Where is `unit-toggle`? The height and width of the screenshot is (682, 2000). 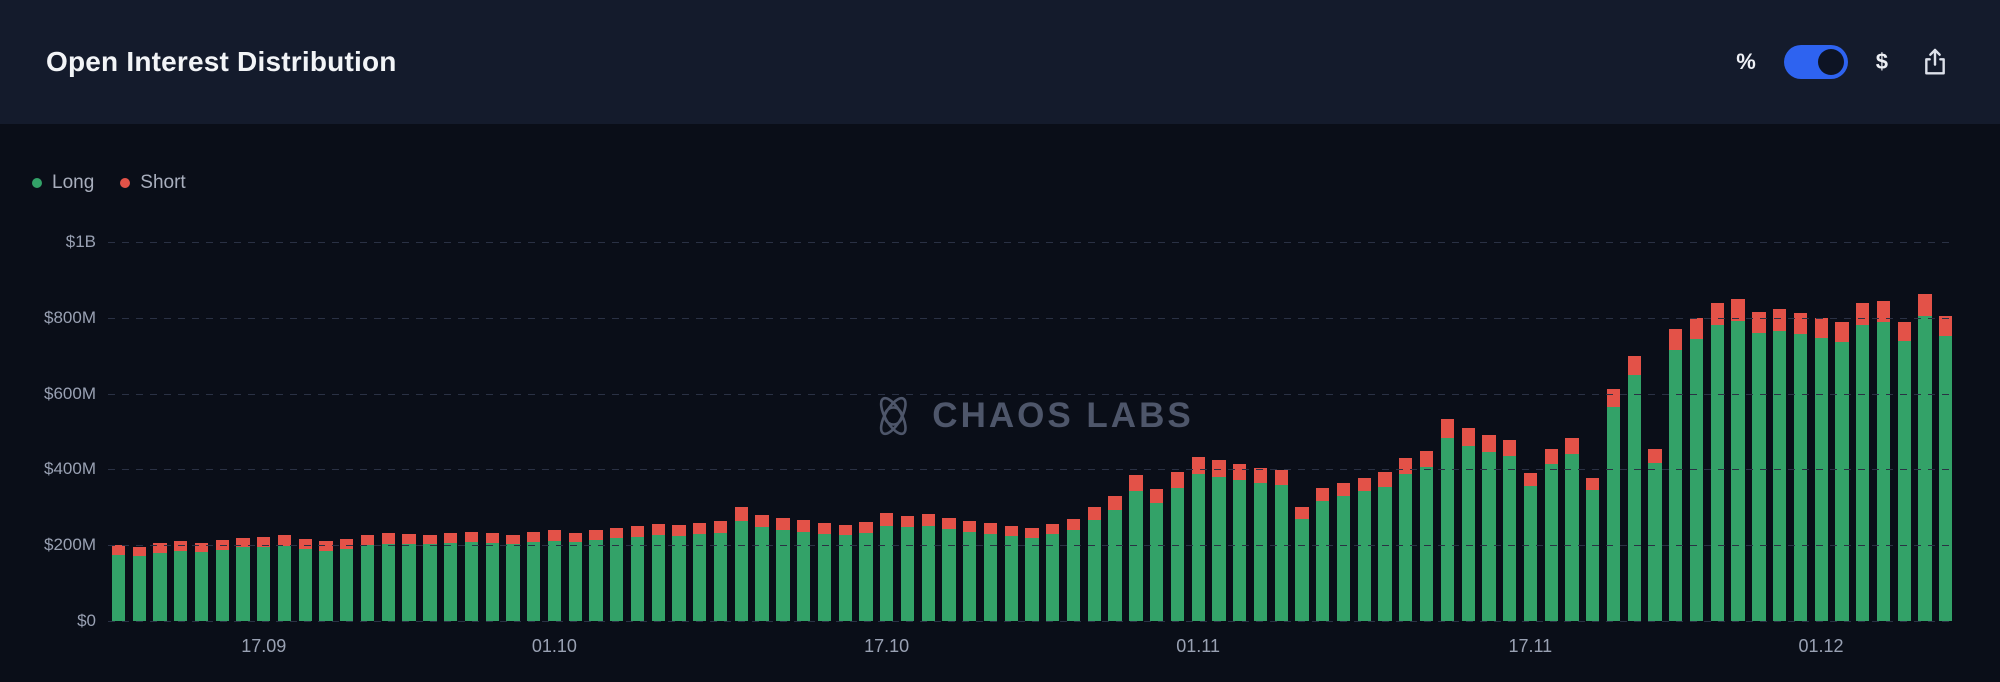
unit-toggle is located at coordinates (1815, 62).